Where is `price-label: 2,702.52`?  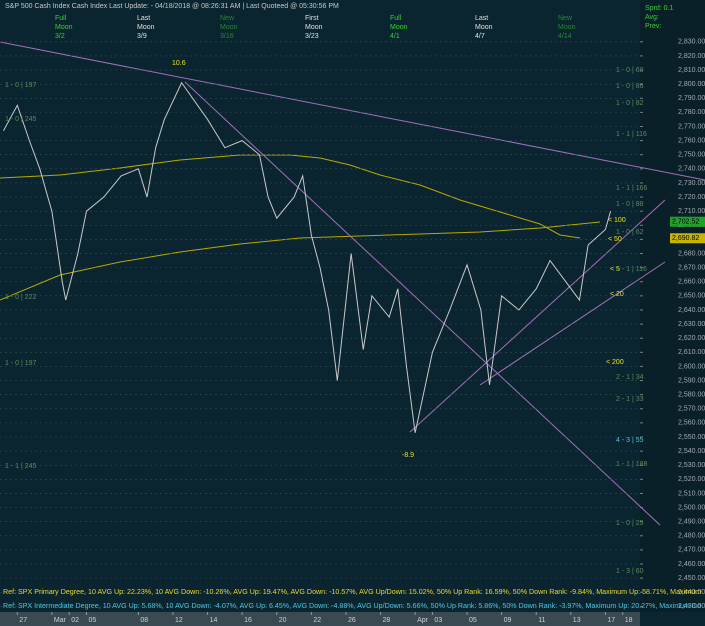 price-label: 2,702.52 is located at coordinates (685, 222).